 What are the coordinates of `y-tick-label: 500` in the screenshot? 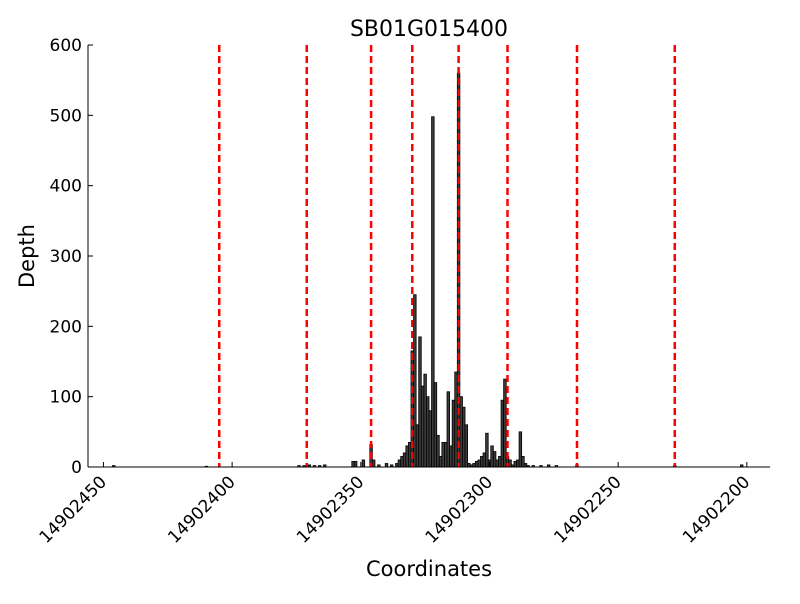 It's located at (66, 116).